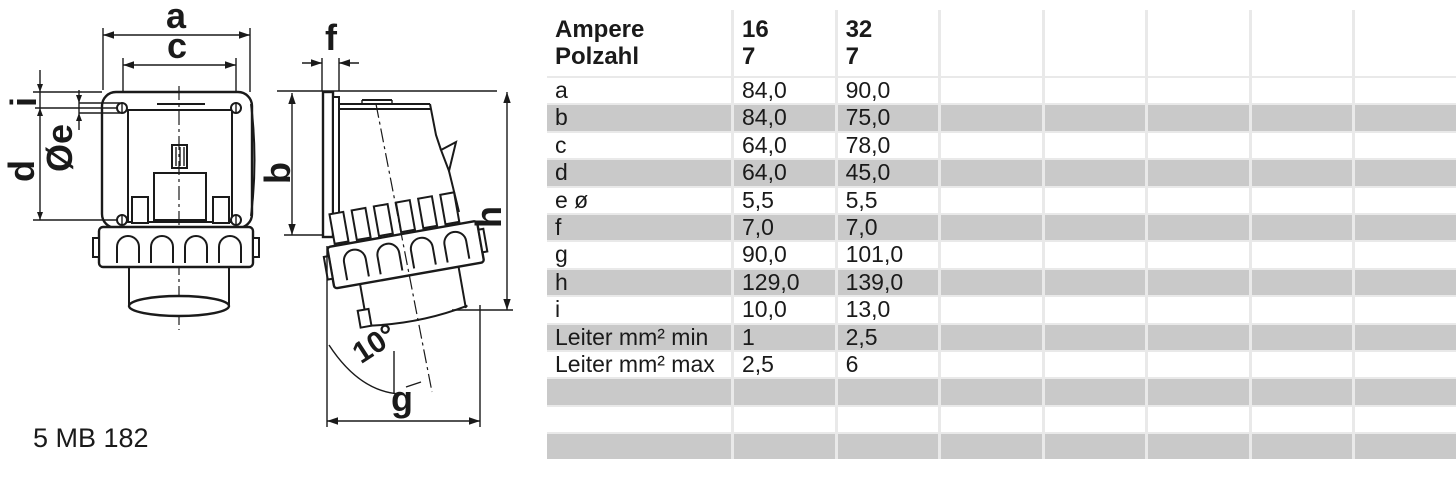 The image size is (1456, 477). What do you see at coordinates (755, 29) in the screenshot?
I see `header-ampere-16: 16` at bounding box center [755, 29].